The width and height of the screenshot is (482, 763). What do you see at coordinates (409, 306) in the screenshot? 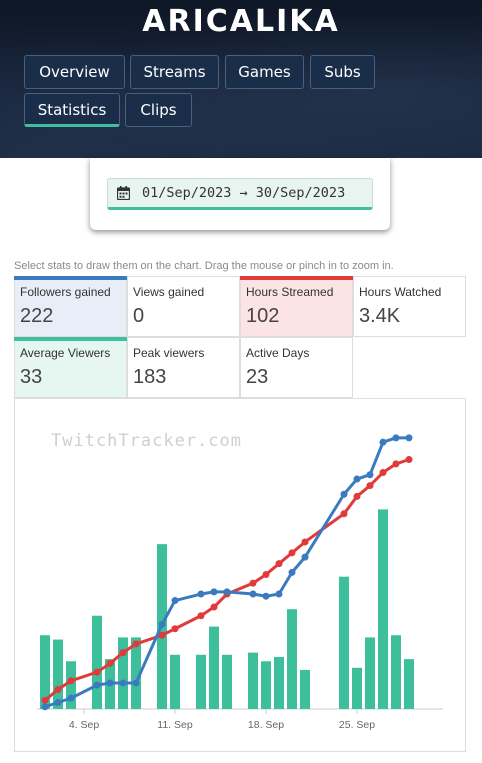
I see `stat-card-hours-watched: Hours Watched 3.4K` at bounding box center [409, 306].